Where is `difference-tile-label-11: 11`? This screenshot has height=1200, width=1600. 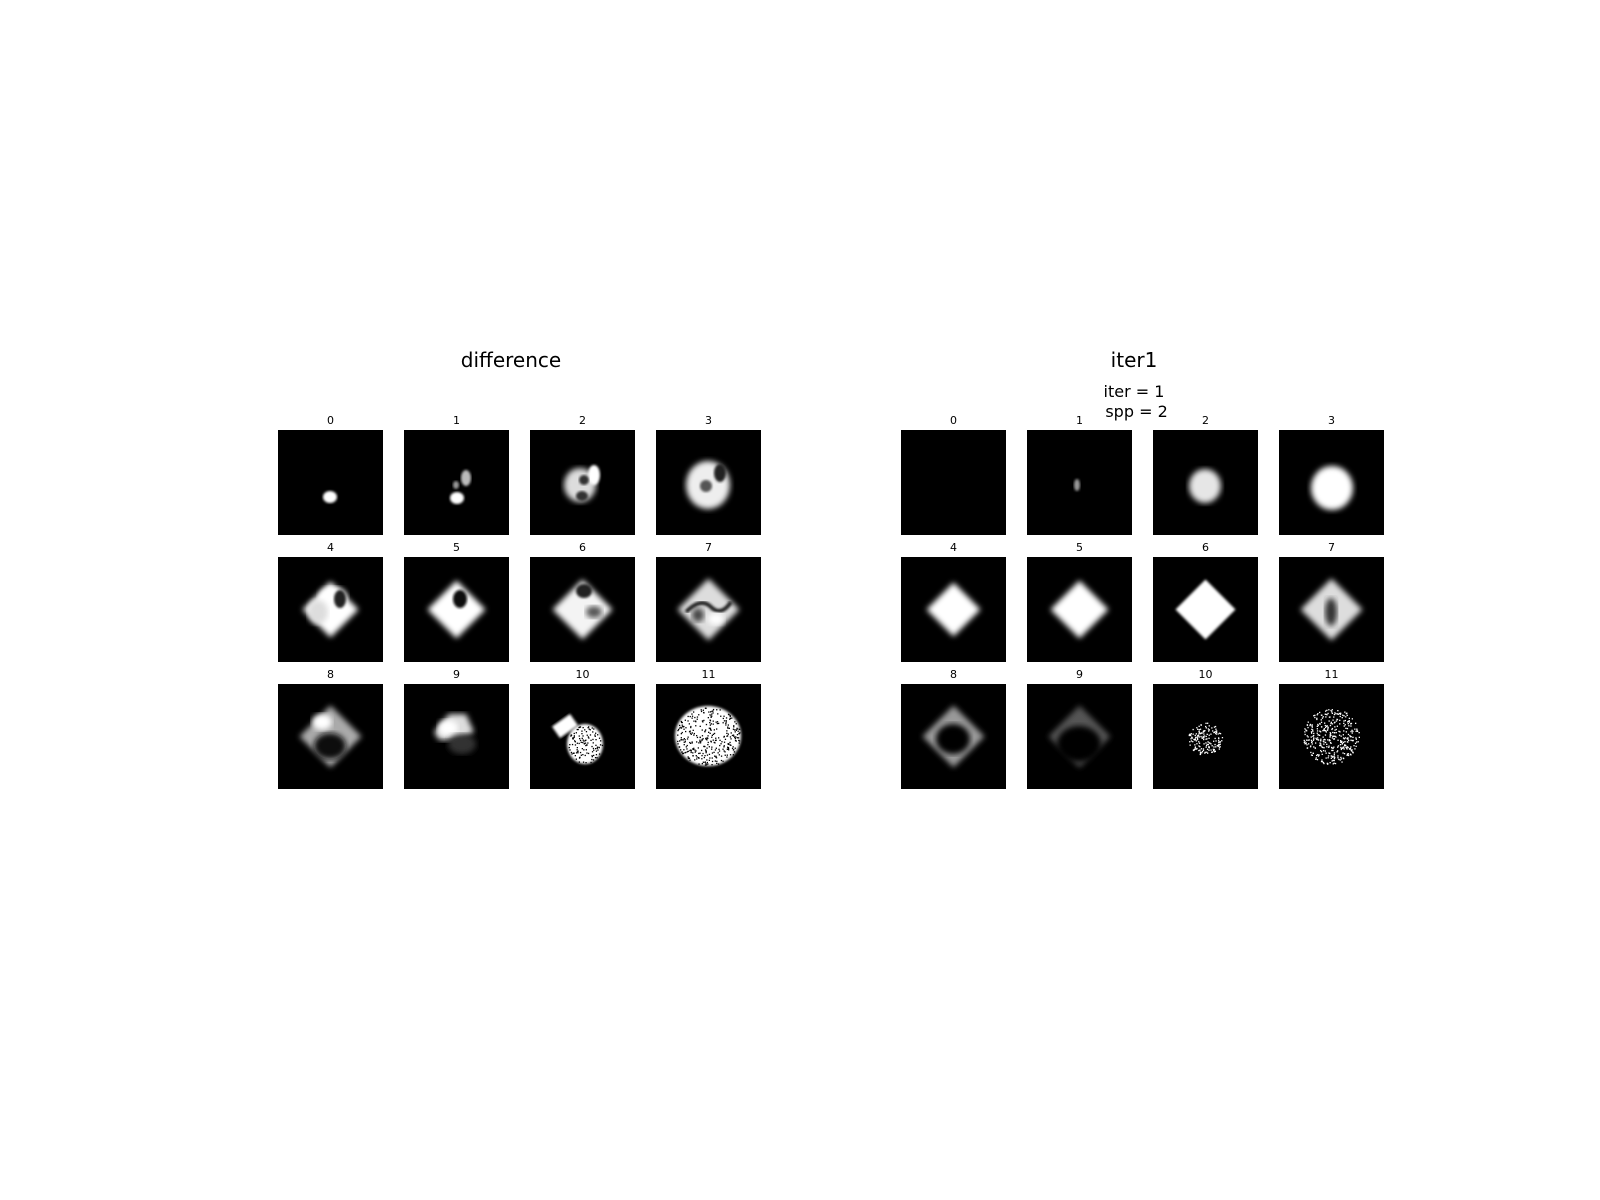 difference-tile-label-11: 11 is located at coordinates (708, 674).